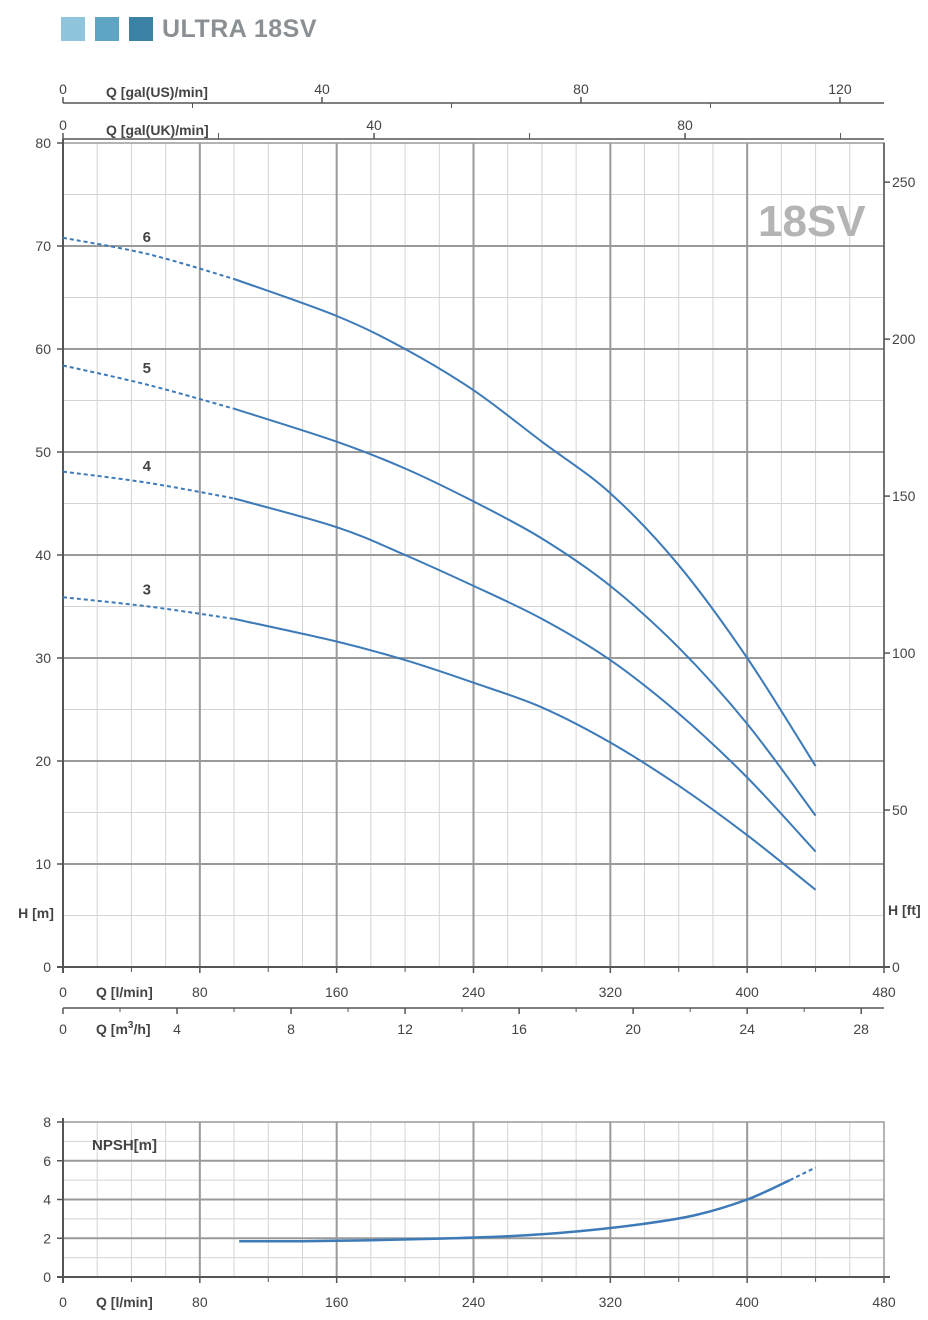  Describe the element at coordinates (291, 1029) in the screenshot. I see `m3h-tick-label: 8` at that location.